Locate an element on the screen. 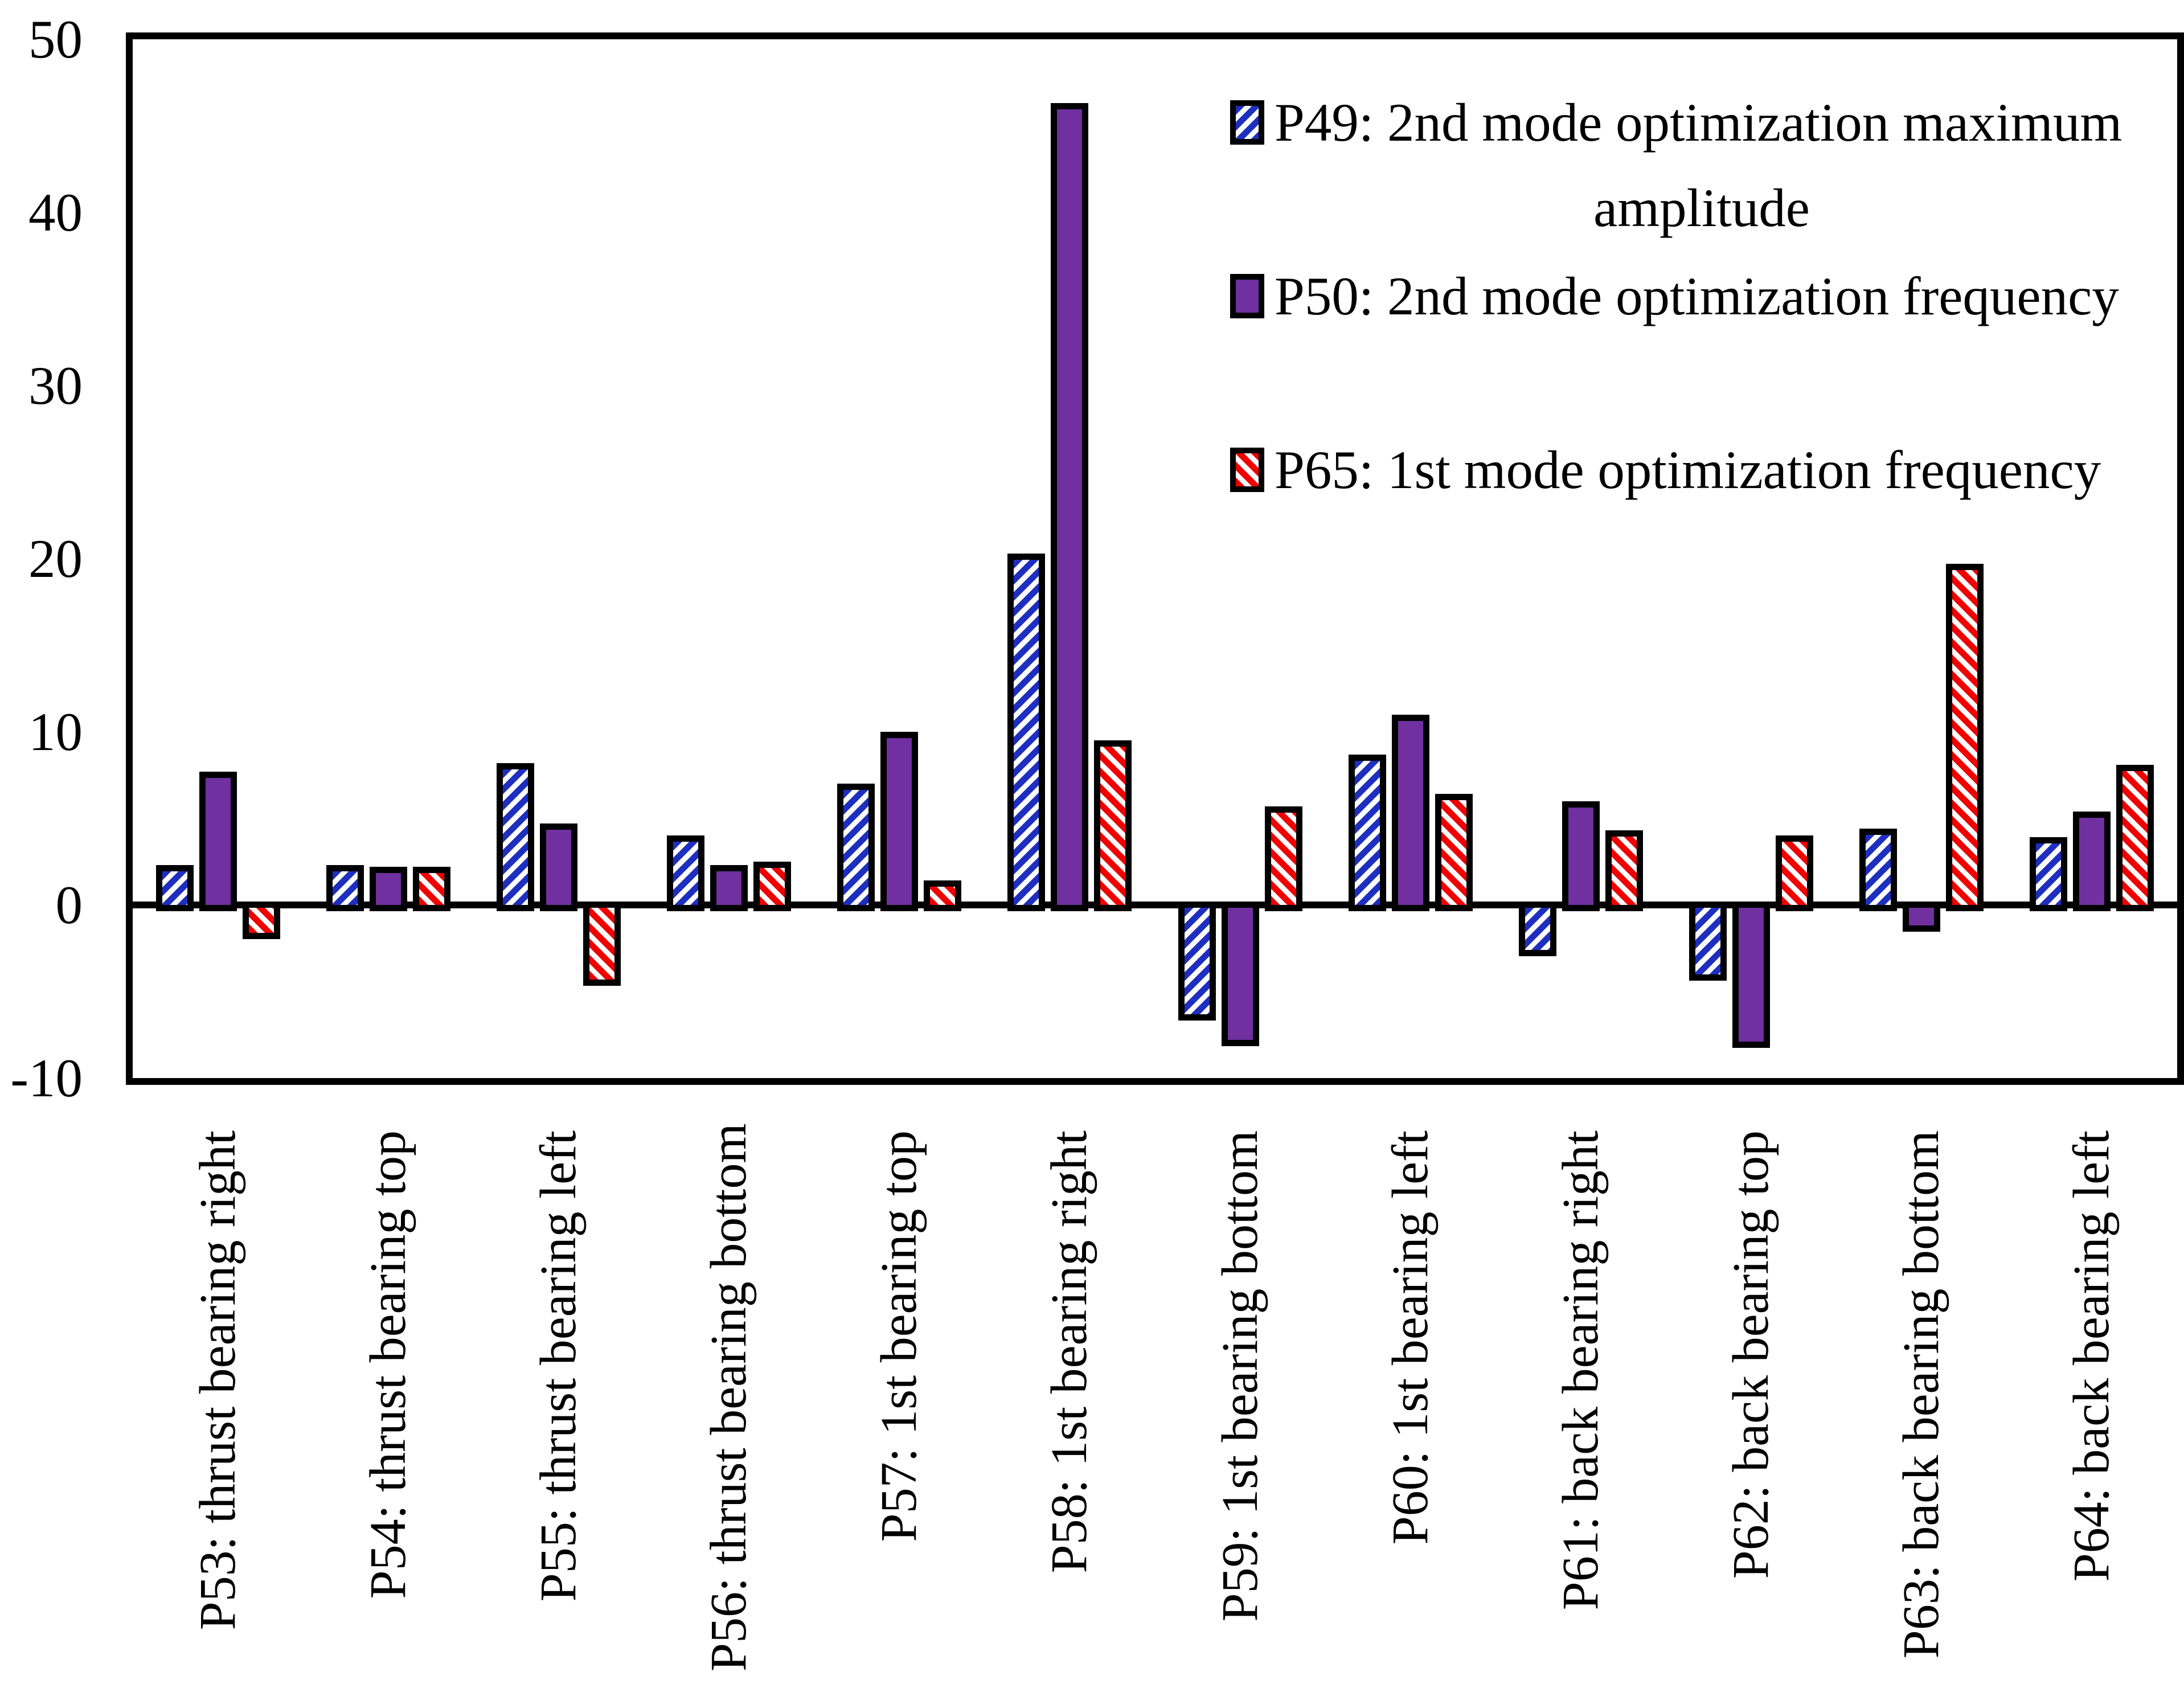  legend-label: P50: 2nd mode optimization frequency is located at coordinates (1697, 296).